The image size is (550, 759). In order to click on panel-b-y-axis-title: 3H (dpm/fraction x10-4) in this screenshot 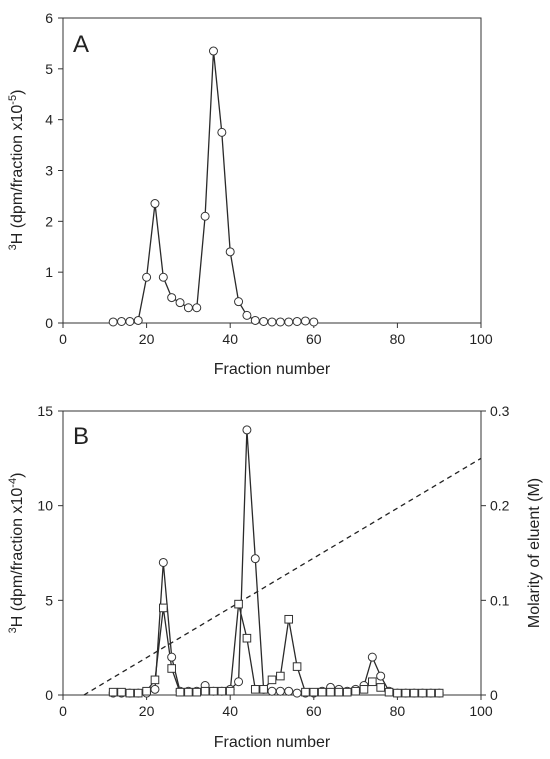, I will do `click(16, 553)`.